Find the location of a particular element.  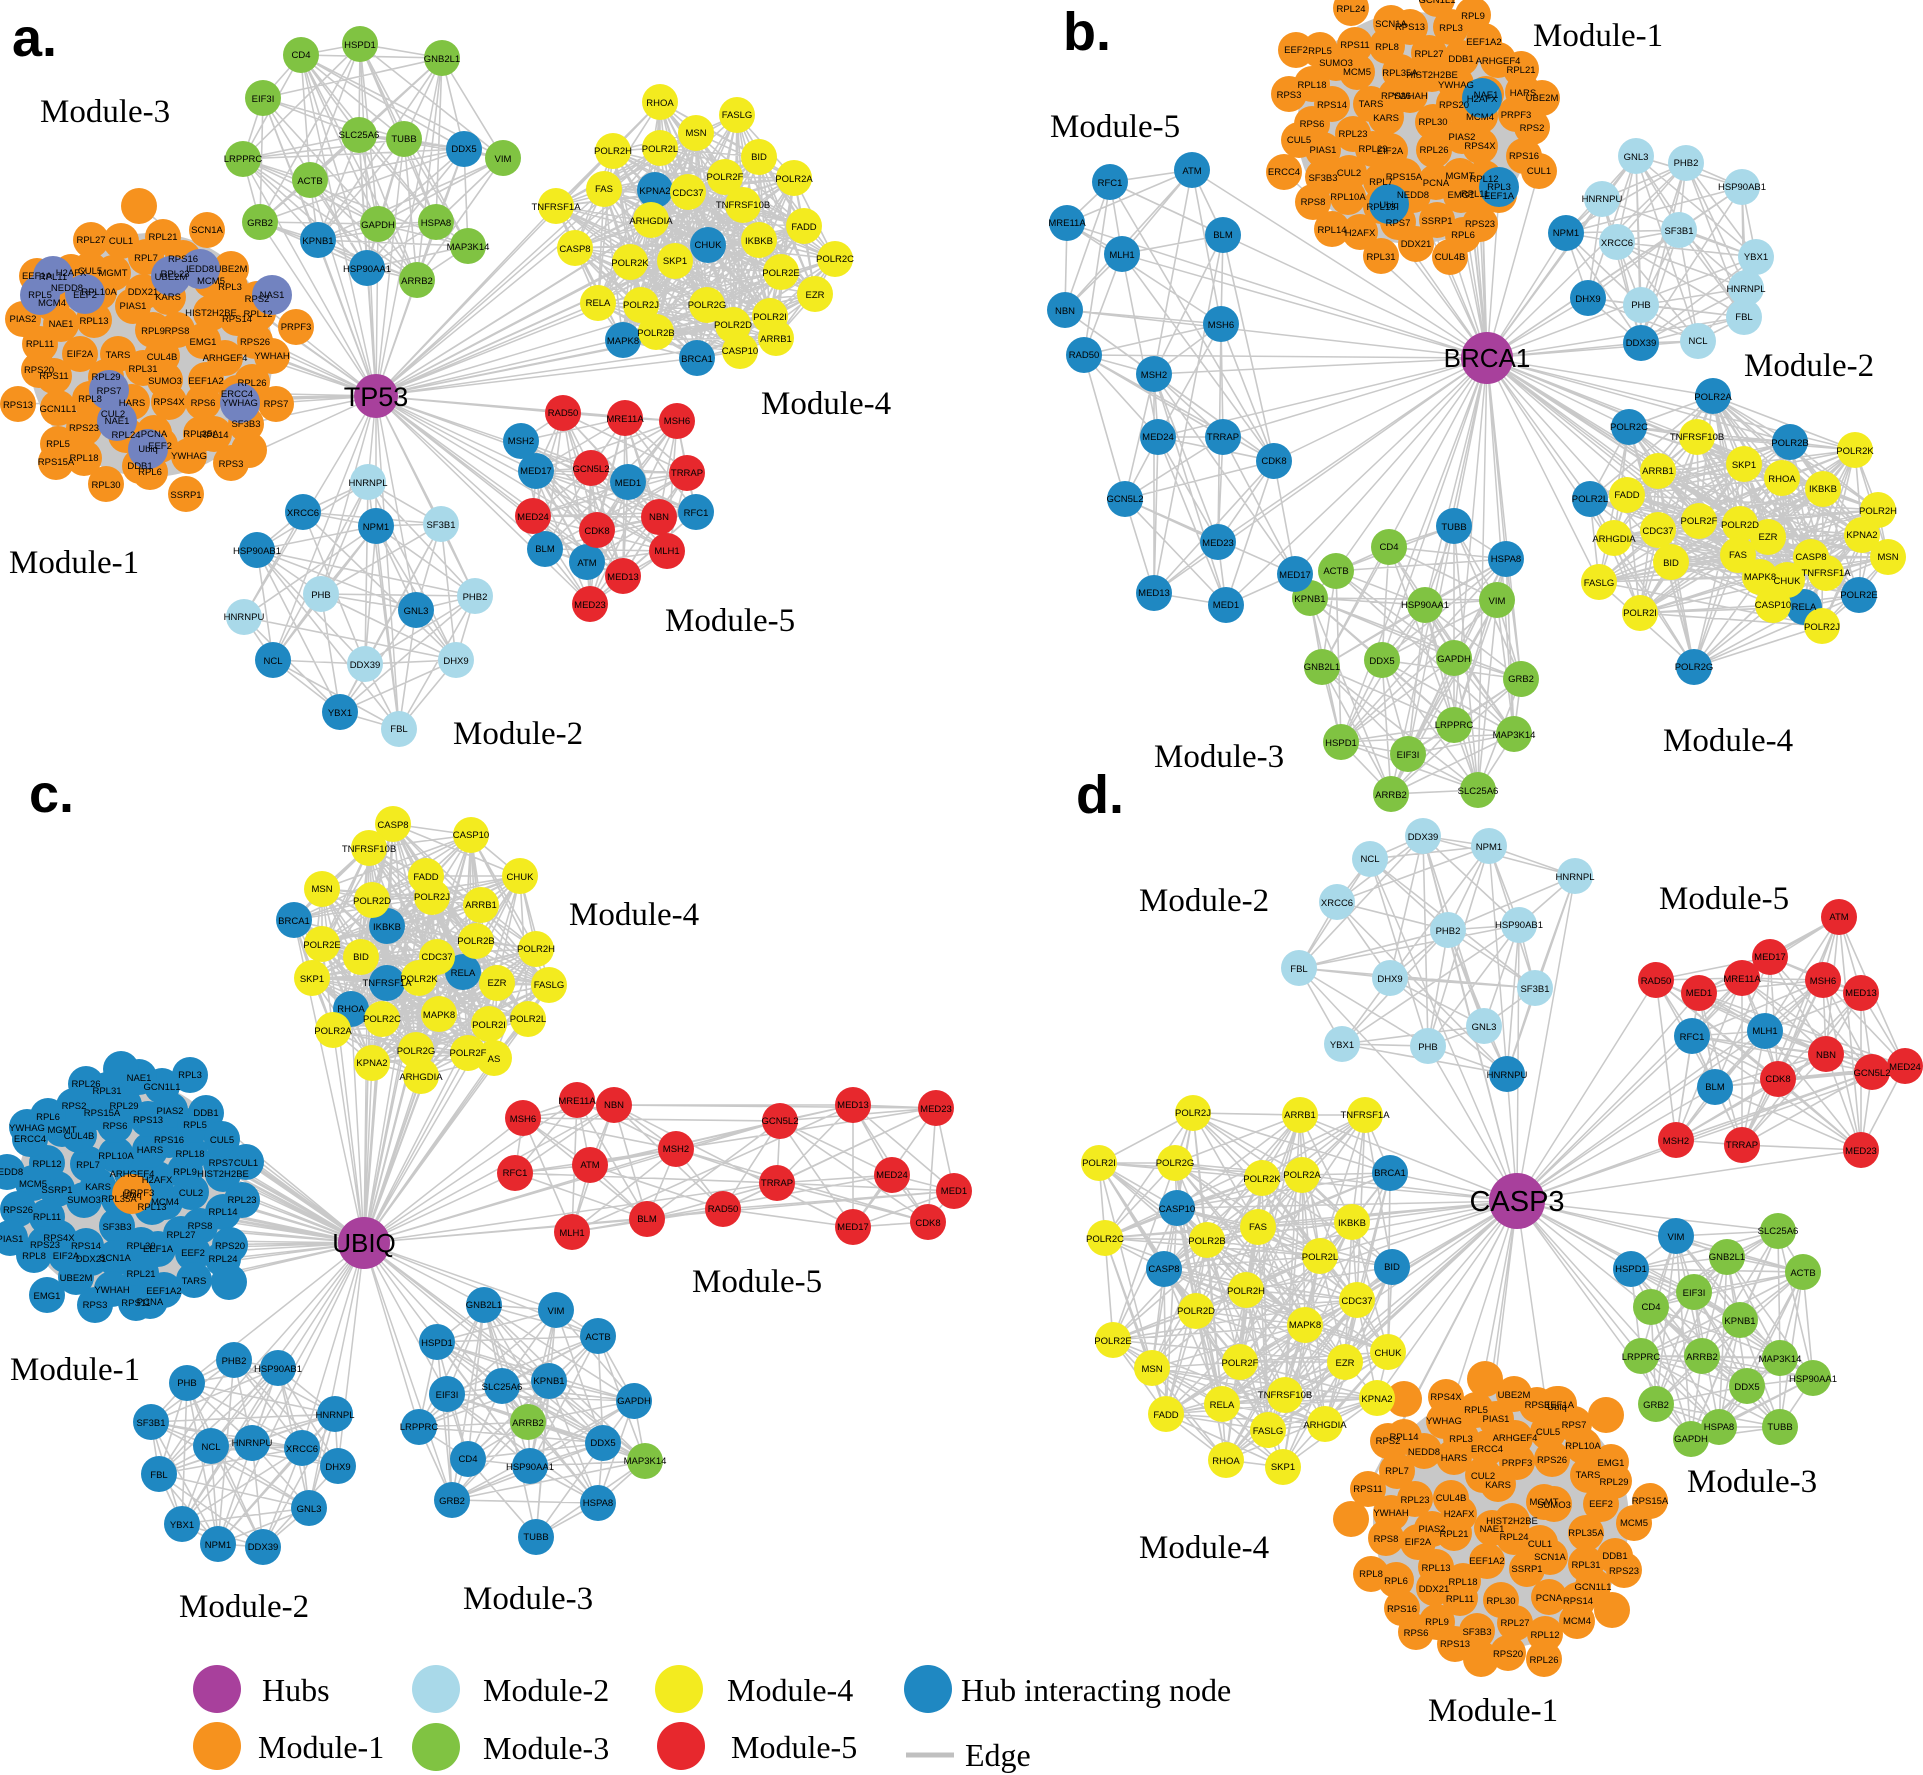

svg-text: CHUK is located at coordinates (1788, 581).